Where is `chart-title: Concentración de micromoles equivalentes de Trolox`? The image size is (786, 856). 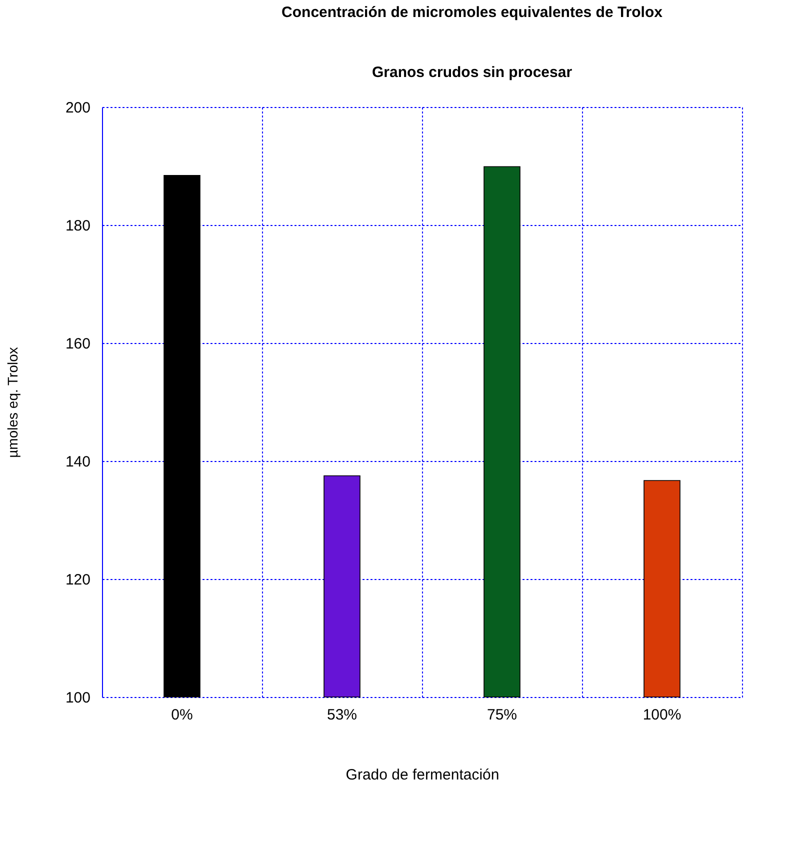 chart-title: Concentración de micromoles equivalentes de Trolox is located at coordinates (473, 12).